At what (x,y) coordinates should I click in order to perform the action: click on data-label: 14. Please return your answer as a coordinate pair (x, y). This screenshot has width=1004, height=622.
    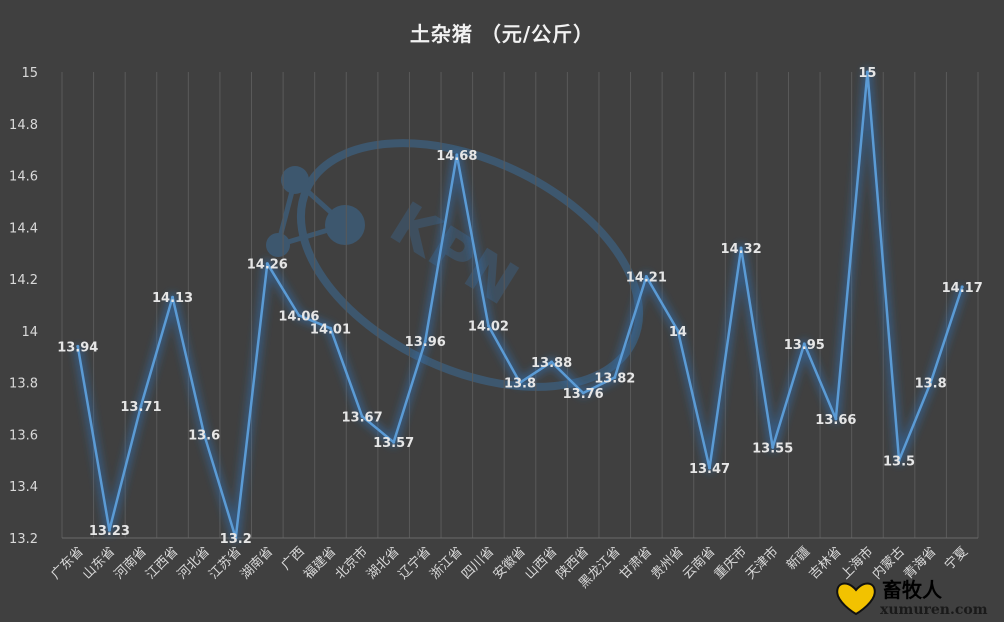
    Looking at the image, I should click on (678, 332).